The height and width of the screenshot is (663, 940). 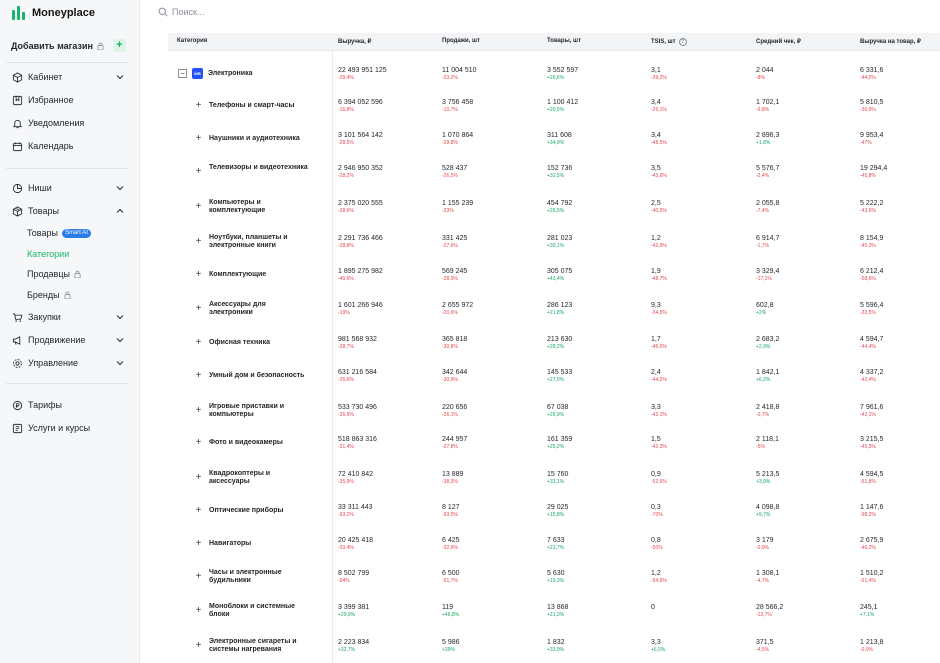 What do you see at coordinates (871, 342) in the screenshot?
I see `table-cell: 4 594,7 -44,4%` at bounding box center [871, 342].